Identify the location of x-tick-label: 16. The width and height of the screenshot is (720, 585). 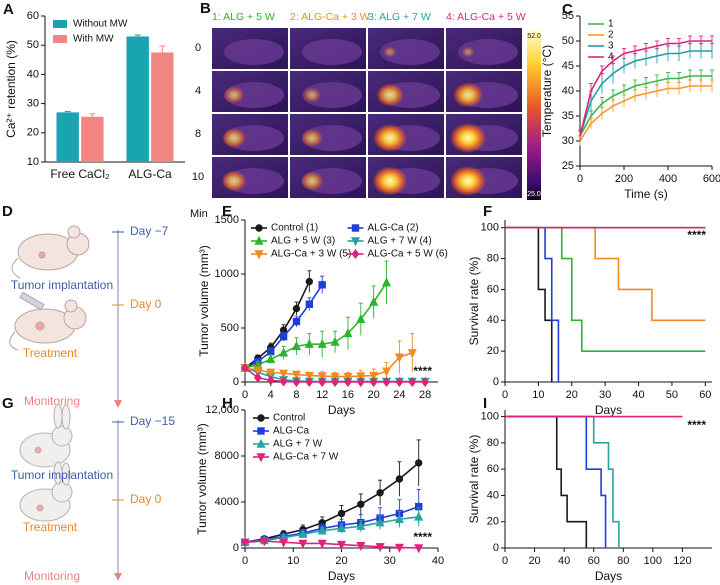
(348, 395).